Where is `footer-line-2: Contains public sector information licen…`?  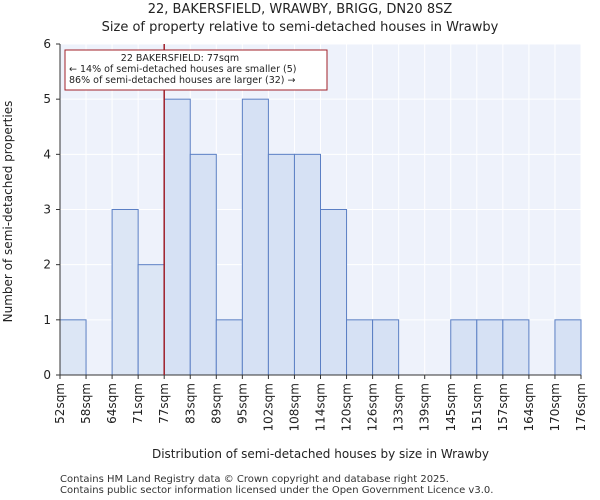
footer-line-2: Contains public sector information licen… is located at coordinates (277, 490).